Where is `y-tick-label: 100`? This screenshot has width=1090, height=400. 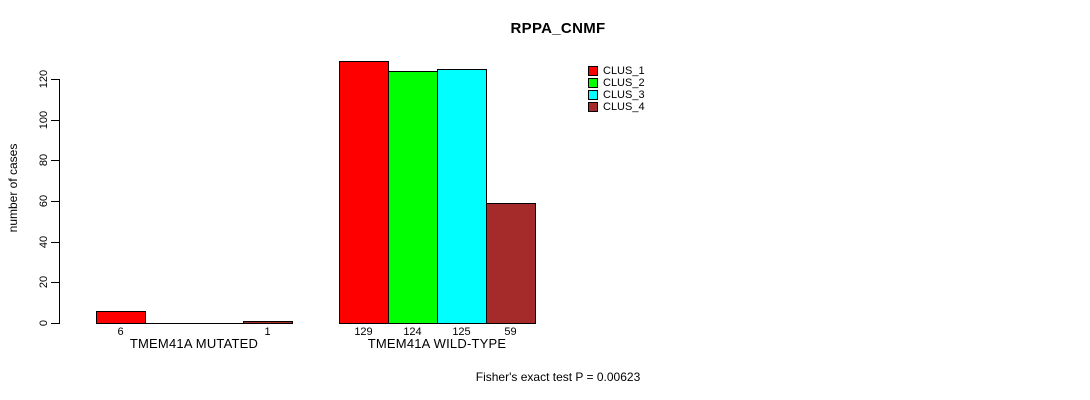 y-tick-label: 100 is located at coordinates (44, 120).